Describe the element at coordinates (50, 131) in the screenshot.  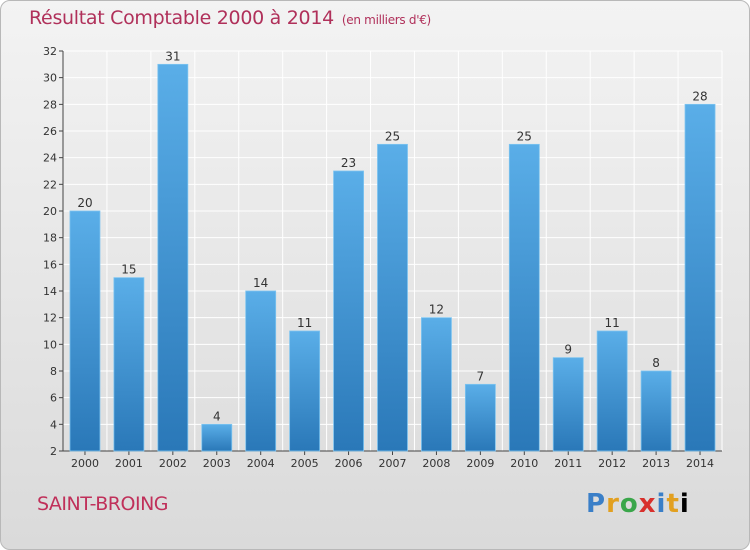
I see `y-tick-label: 26` at that location.